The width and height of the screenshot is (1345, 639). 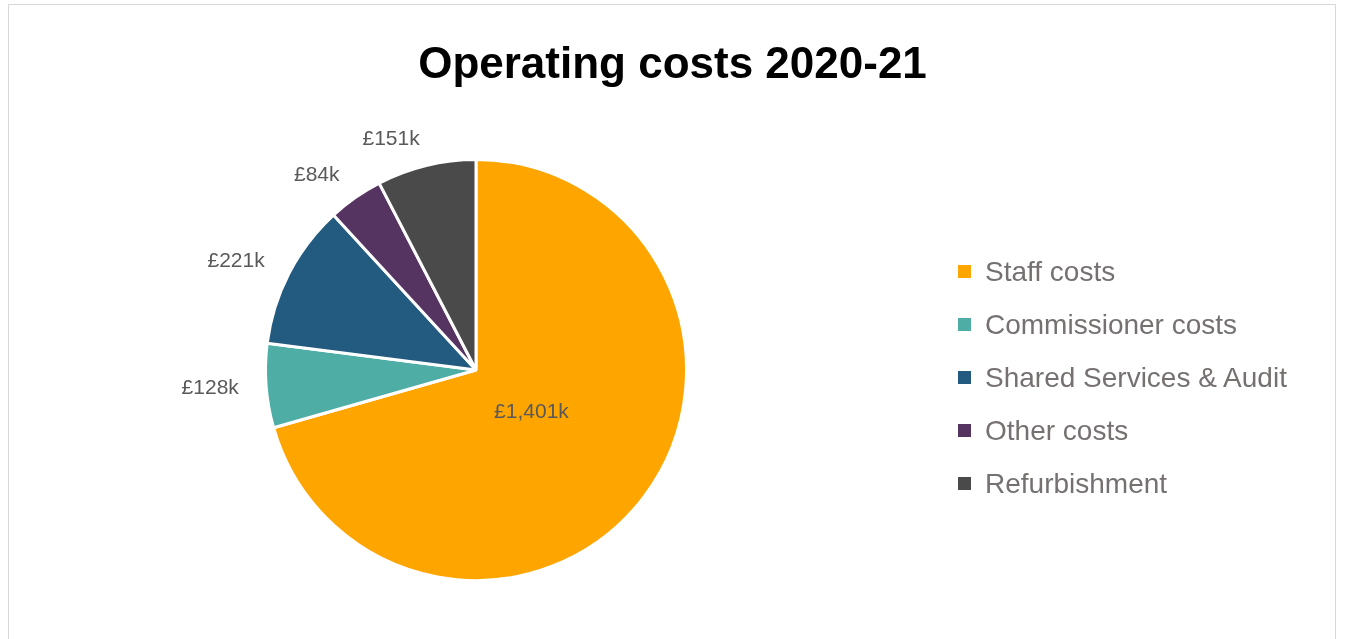 What do you see at coordinates (1136, 377) in the screenshot?
I see `legend-label: Shared Services & Audit` at bounding box center [1136, 377].